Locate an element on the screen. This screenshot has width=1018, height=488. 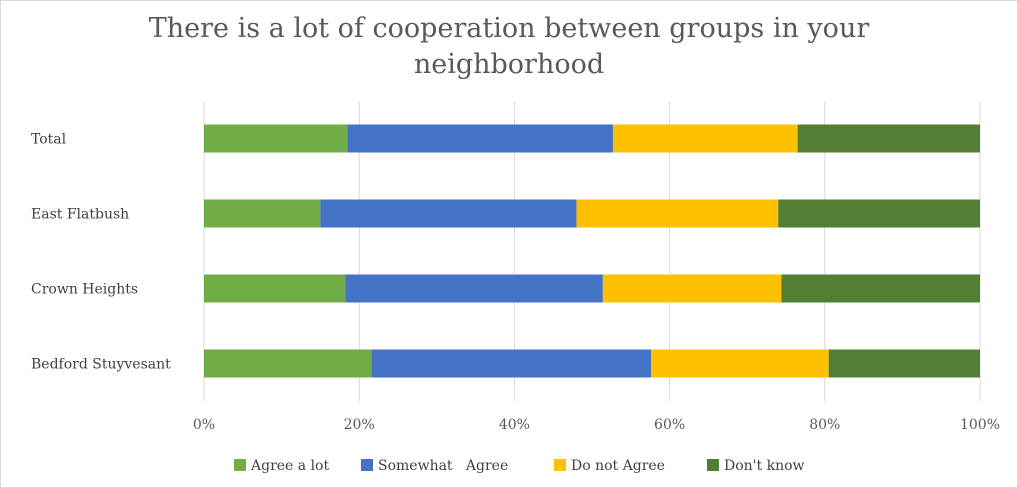
legend-label: Don't know is located at coordinates (764, 466).